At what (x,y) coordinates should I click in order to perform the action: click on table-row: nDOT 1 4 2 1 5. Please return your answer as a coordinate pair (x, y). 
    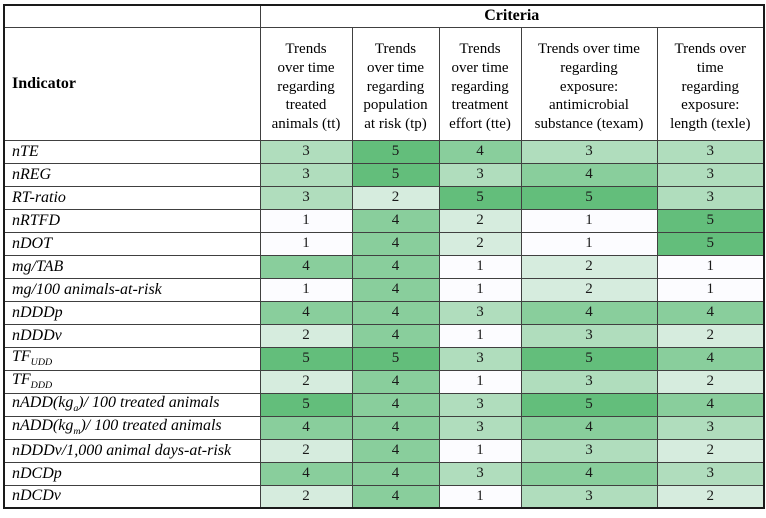
    Looking at the image, I should click on (384, 243).